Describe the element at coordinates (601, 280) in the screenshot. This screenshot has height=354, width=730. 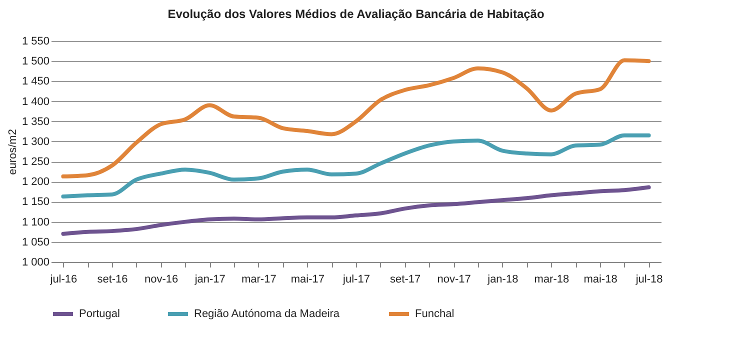
I see `x-tick-label: mai-18` at that location.